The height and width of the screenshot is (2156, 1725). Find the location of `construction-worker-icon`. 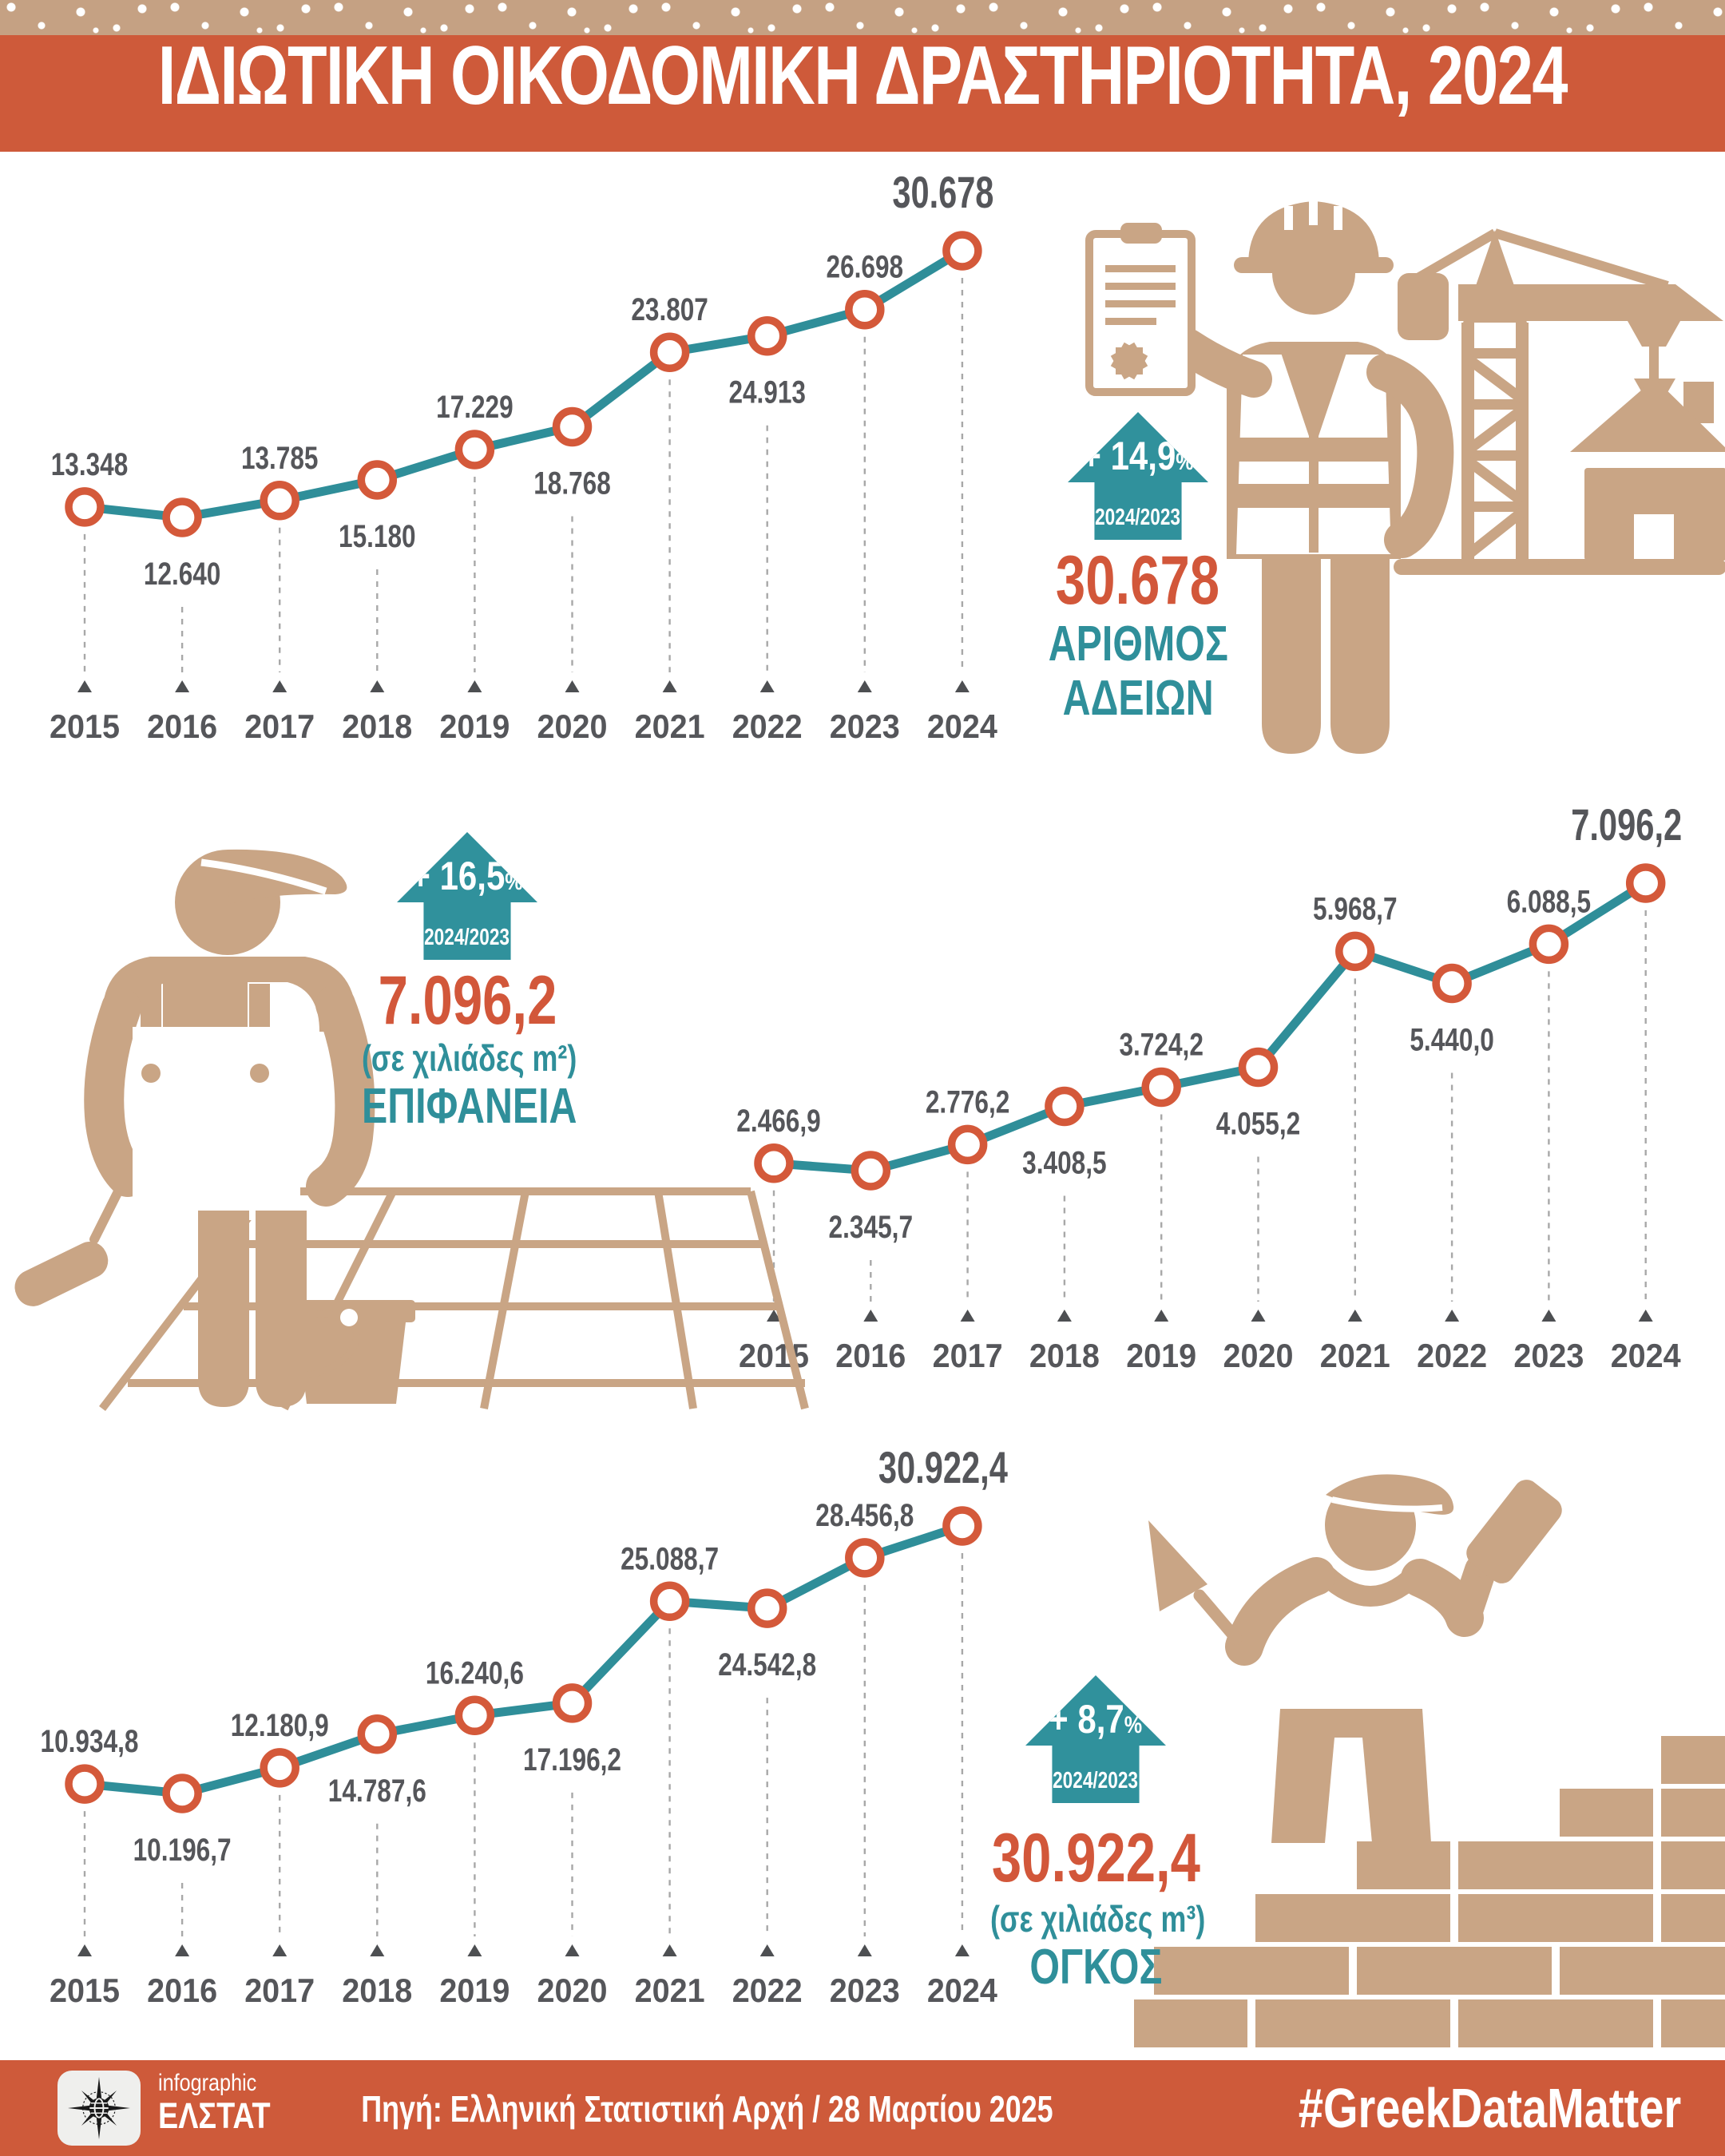

construction-worker-icon is located at coordinates (1405, 477).